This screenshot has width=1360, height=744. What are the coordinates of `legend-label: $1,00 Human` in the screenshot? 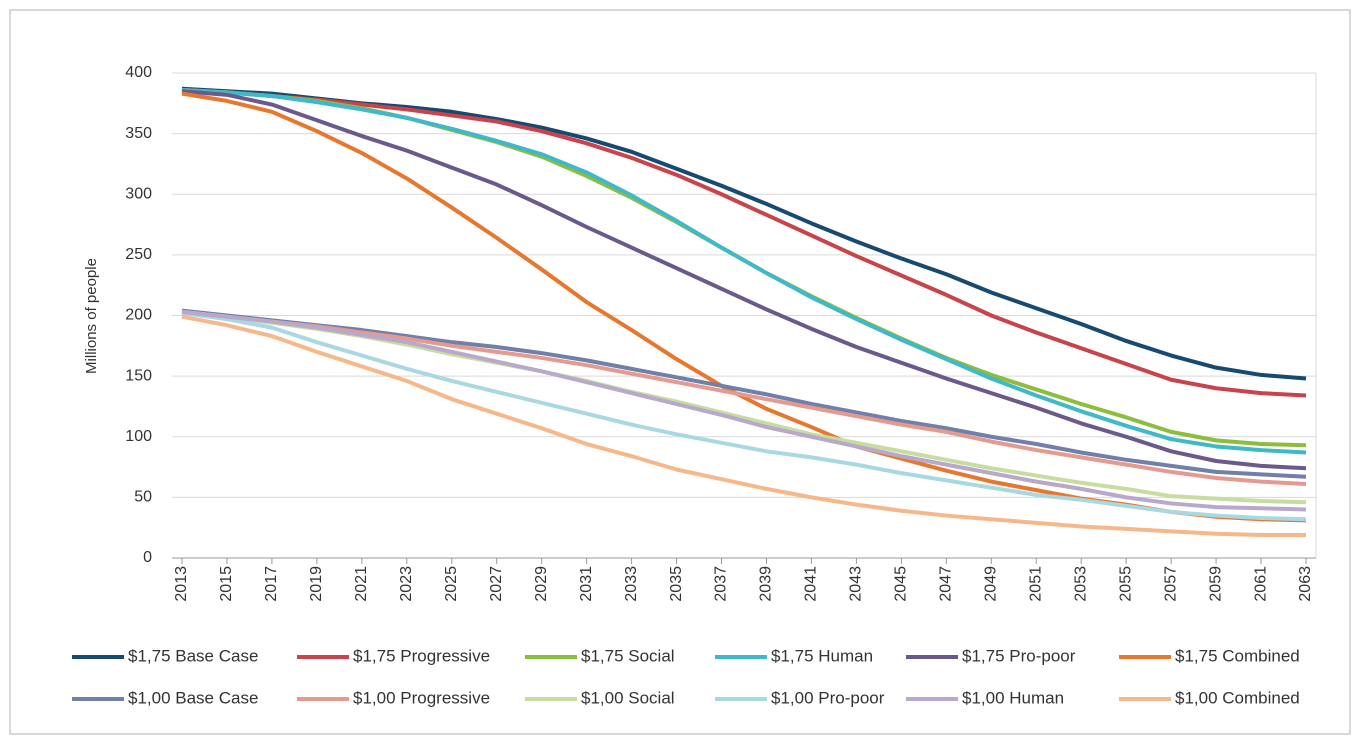 It's located at (1013, 697).